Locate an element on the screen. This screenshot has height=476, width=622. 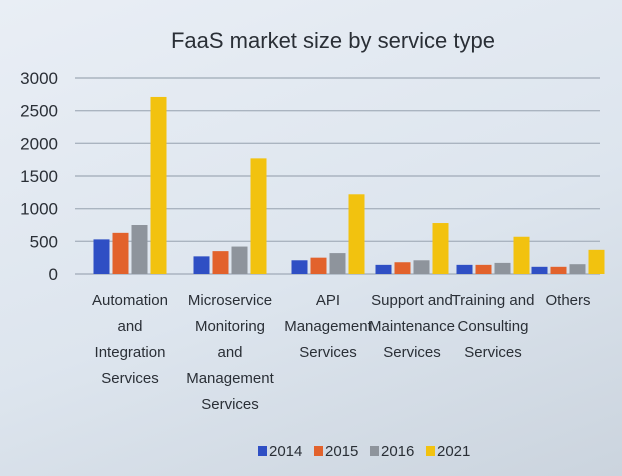
legend-swatch-2016 is located at coordinates (374, 451).